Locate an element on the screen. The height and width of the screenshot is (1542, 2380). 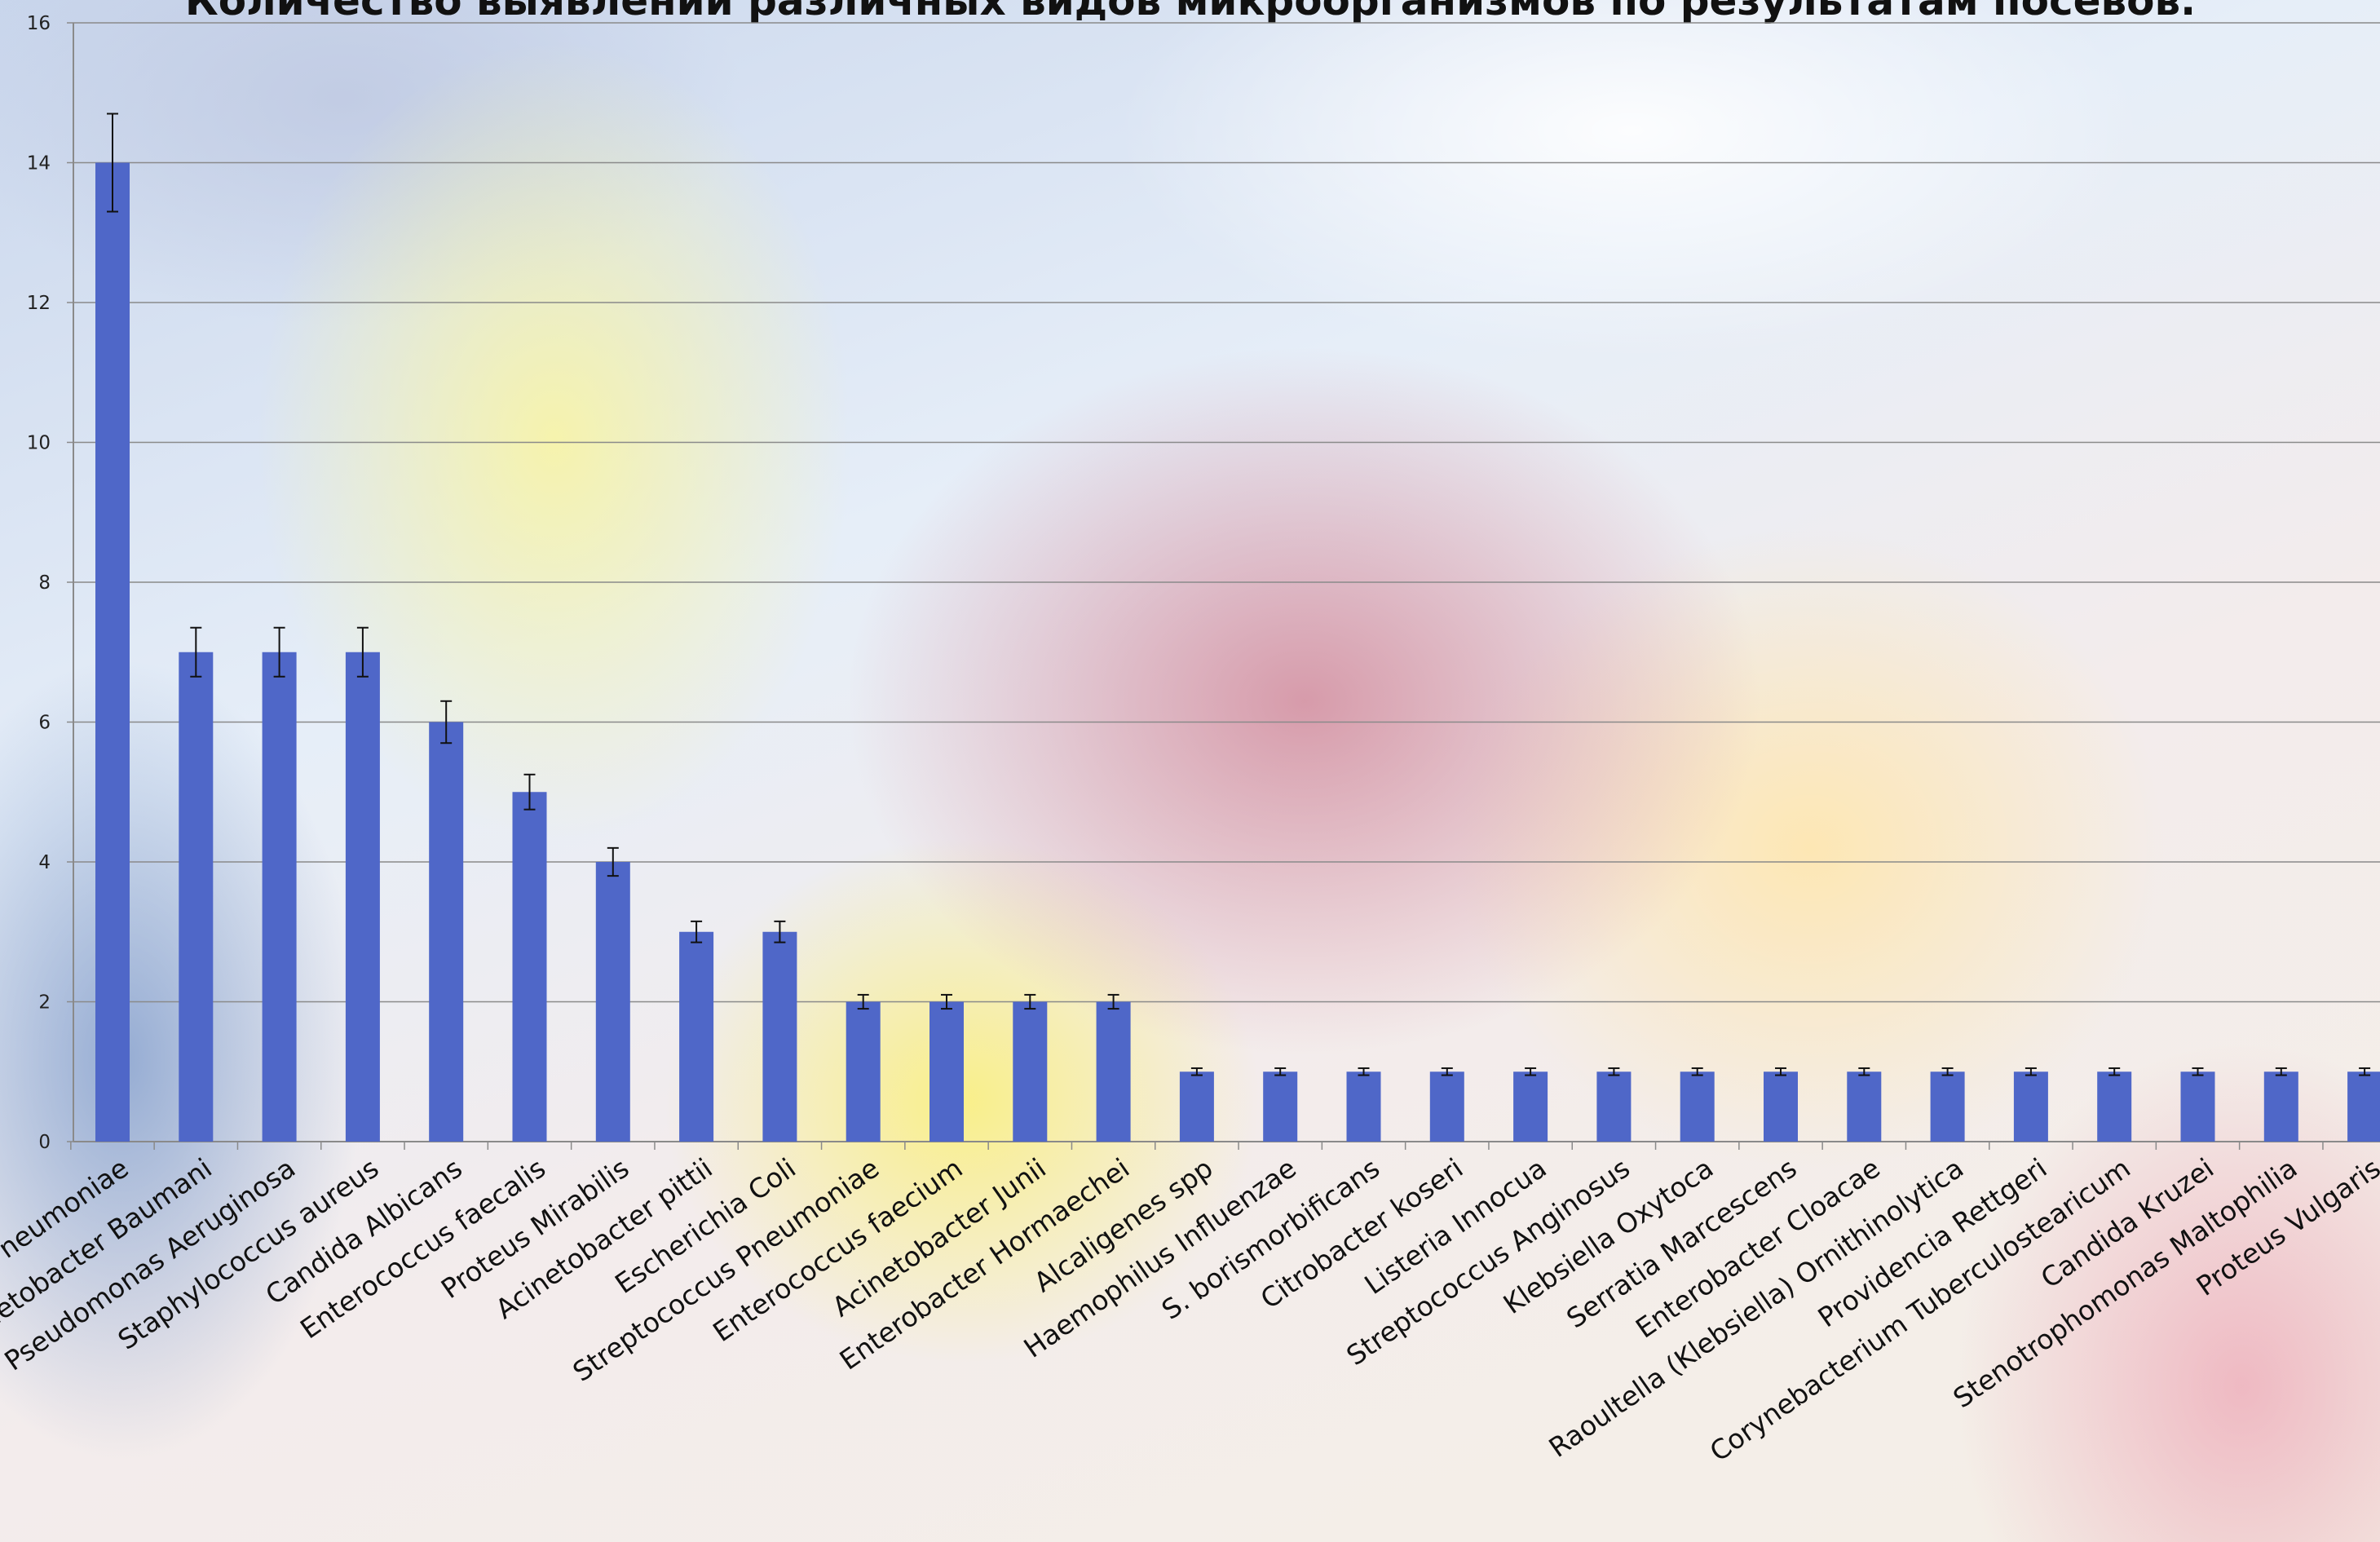
y-tick-label: 16 is located at coordinates (39, 23).